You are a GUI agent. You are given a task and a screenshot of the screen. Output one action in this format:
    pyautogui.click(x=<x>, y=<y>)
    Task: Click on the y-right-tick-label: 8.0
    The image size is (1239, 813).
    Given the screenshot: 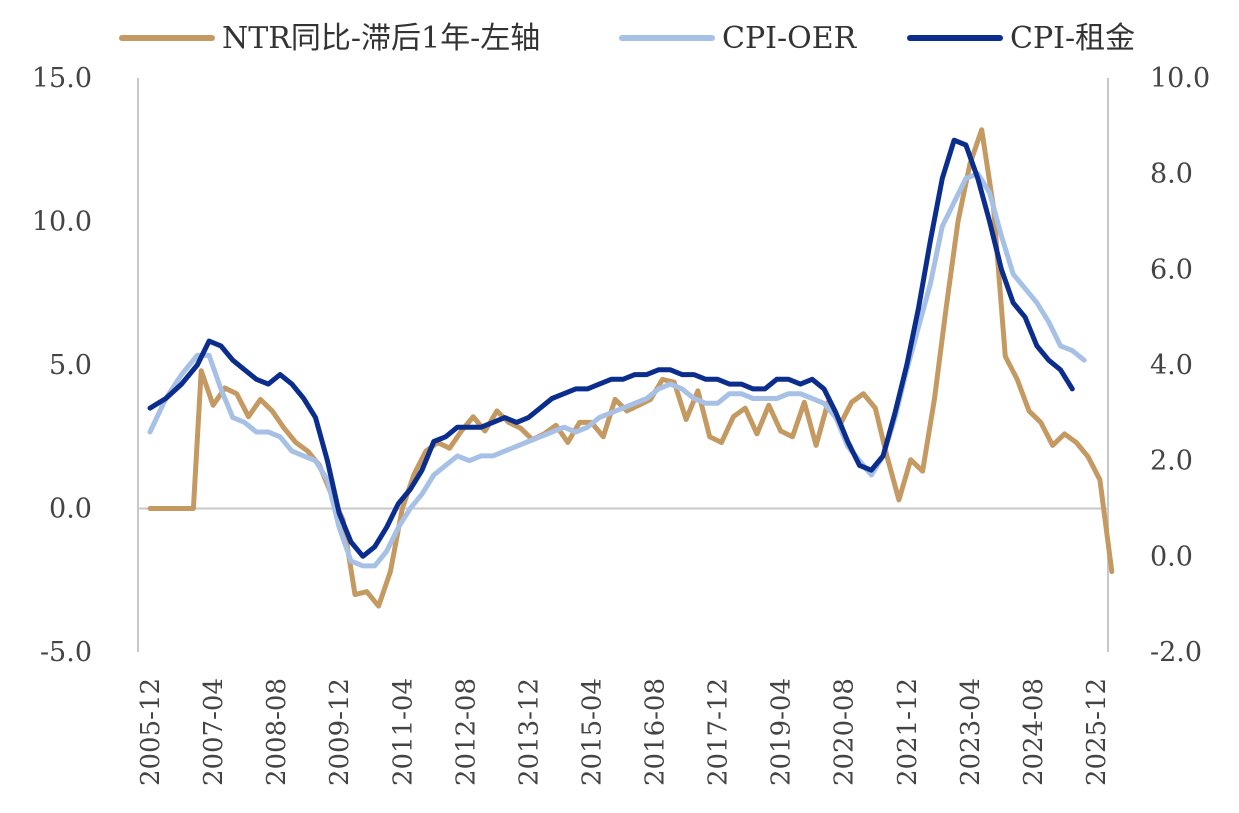 What is the action you would take?
    pyautogui.click(x=1171, y=174)
    